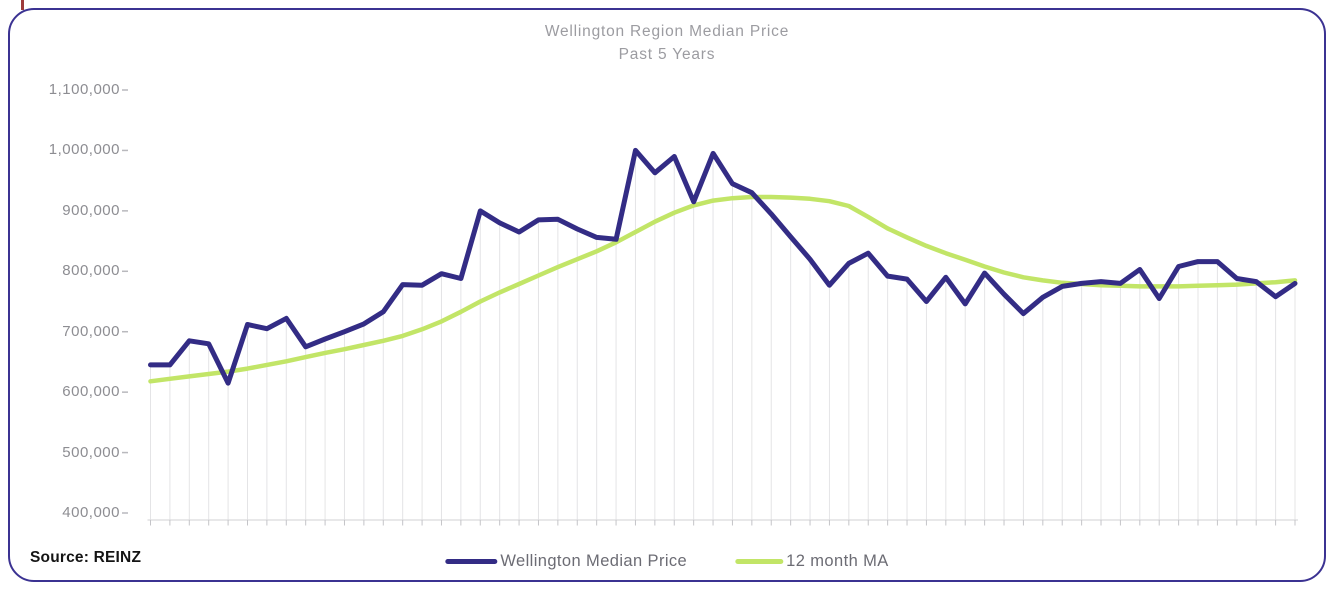 Image resolution: width=1334 pixels, height=600 pixels. I want to click on legend-item-median-price: Wellington Median Price, so click(566, 561).